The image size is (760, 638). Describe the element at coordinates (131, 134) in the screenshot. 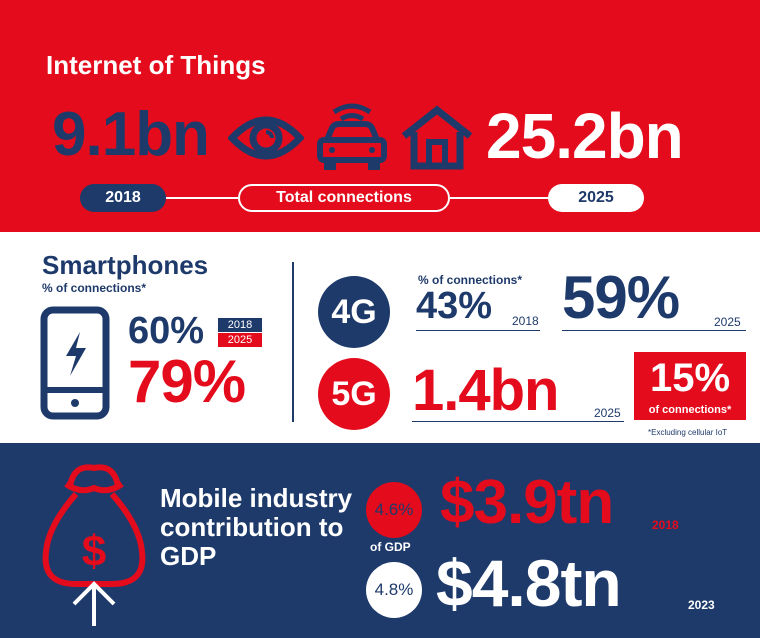

I see `iot-value-2018: 9.1bn` at that location.